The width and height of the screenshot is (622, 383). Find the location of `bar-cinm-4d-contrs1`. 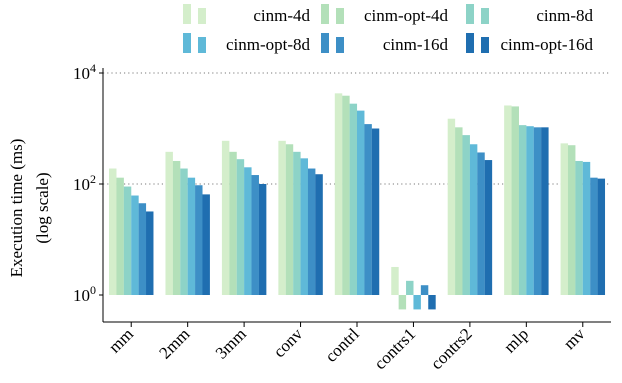

bar-cinm-4d-contrs1 is located at coordinates (395, 280).